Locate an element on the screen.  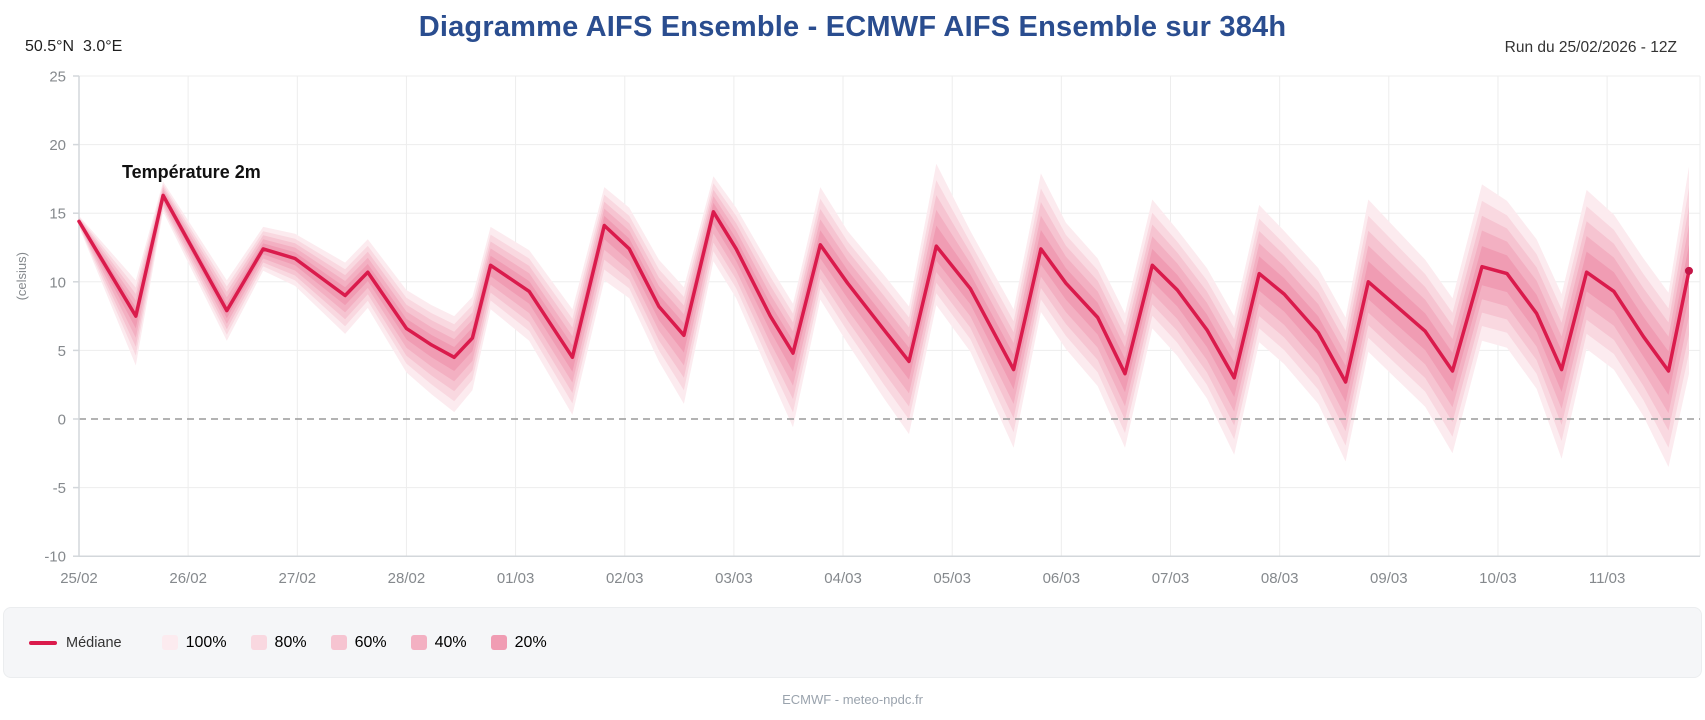
legend-item-20%: 20% is located at coordinates (518, 642).